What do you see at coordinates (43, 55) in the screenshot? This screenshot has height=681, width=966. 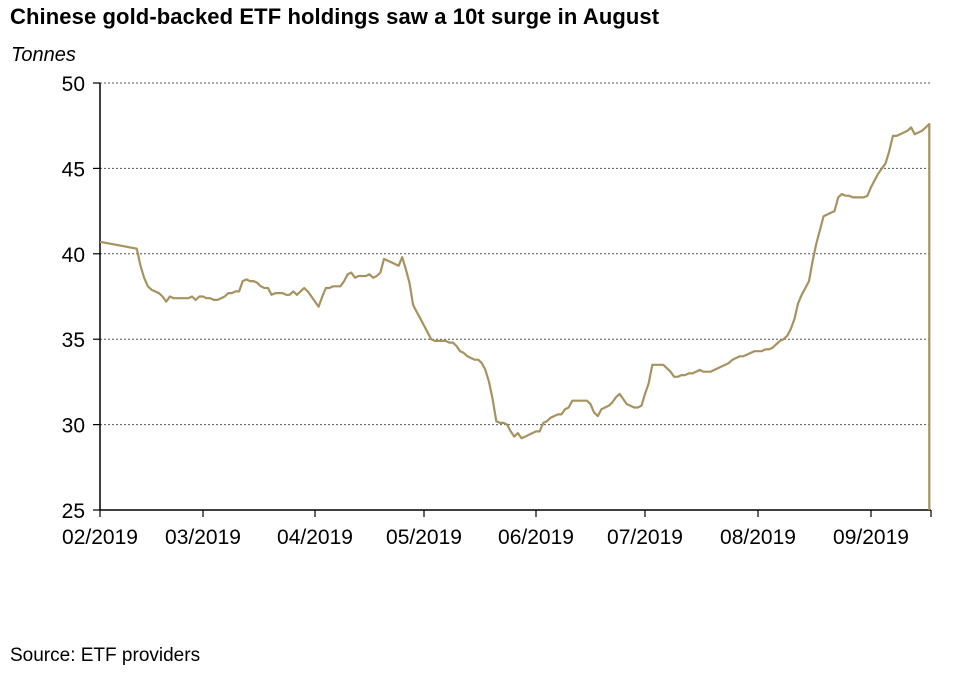 I see `y-axis-label: Tonnes` at bounding box center [43, 55].